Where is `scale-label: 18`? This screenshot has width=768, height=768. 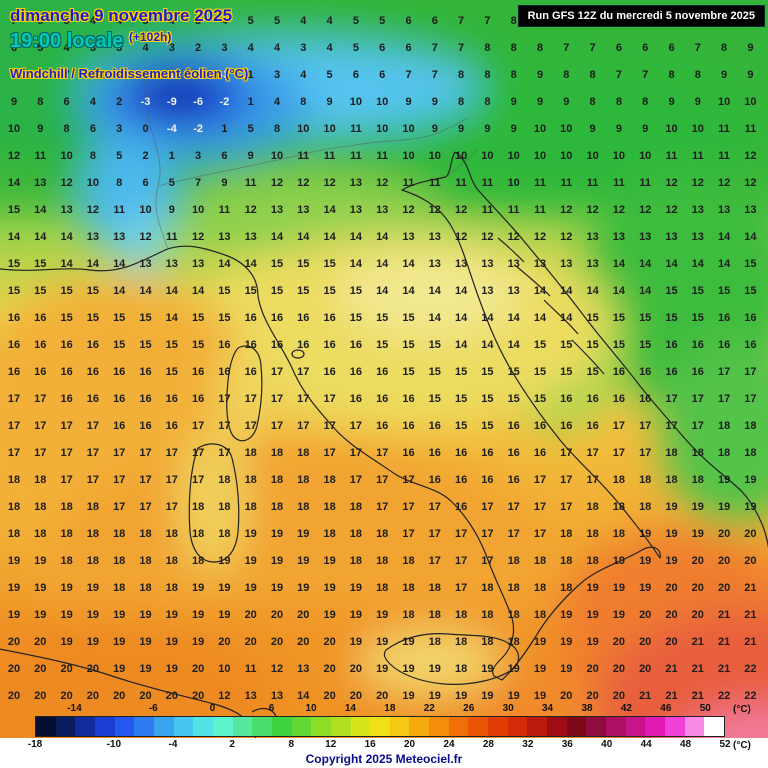 scale-label: 18 is located at coordinates (390, 708).